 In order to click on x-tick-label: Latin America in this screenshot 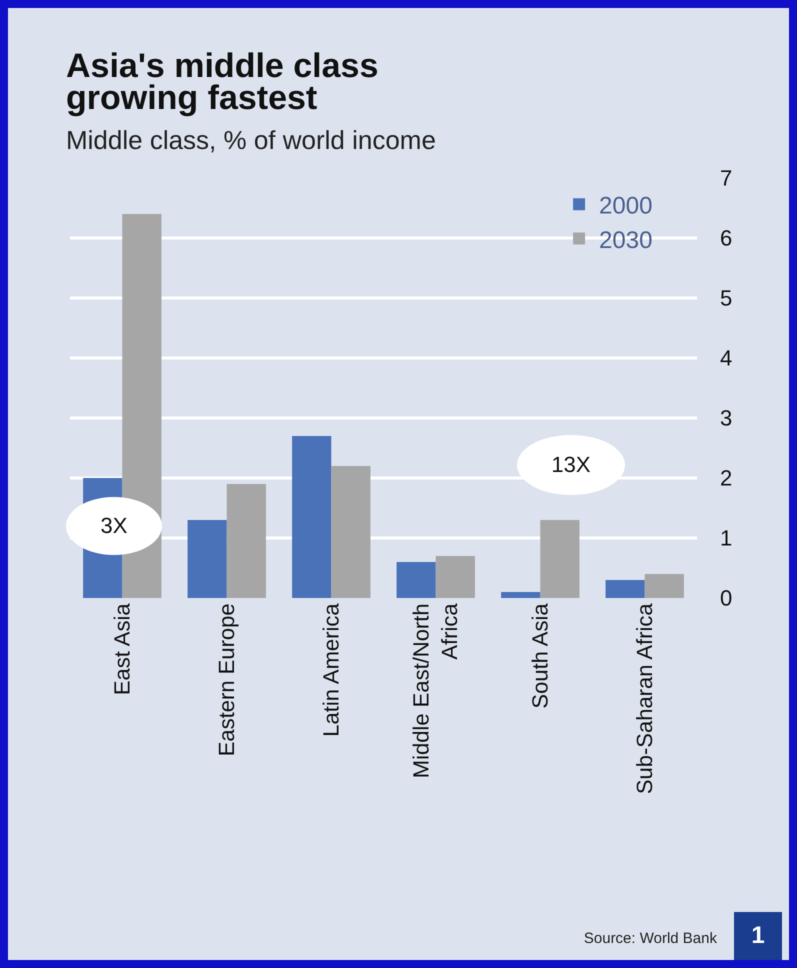, I will do `click(331, 669)`.